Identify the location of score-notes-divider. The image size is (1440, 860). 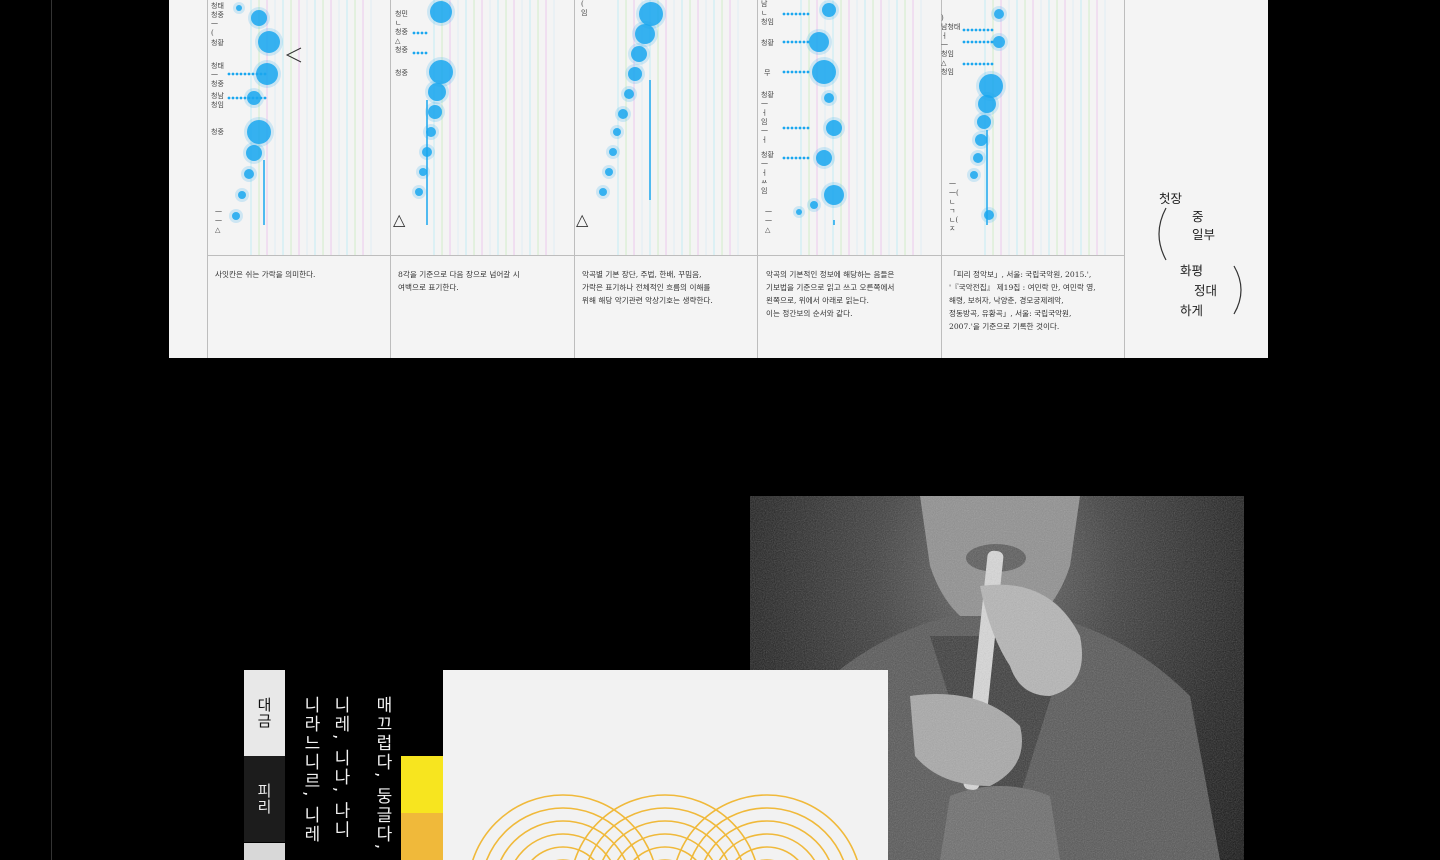
(666, 255).